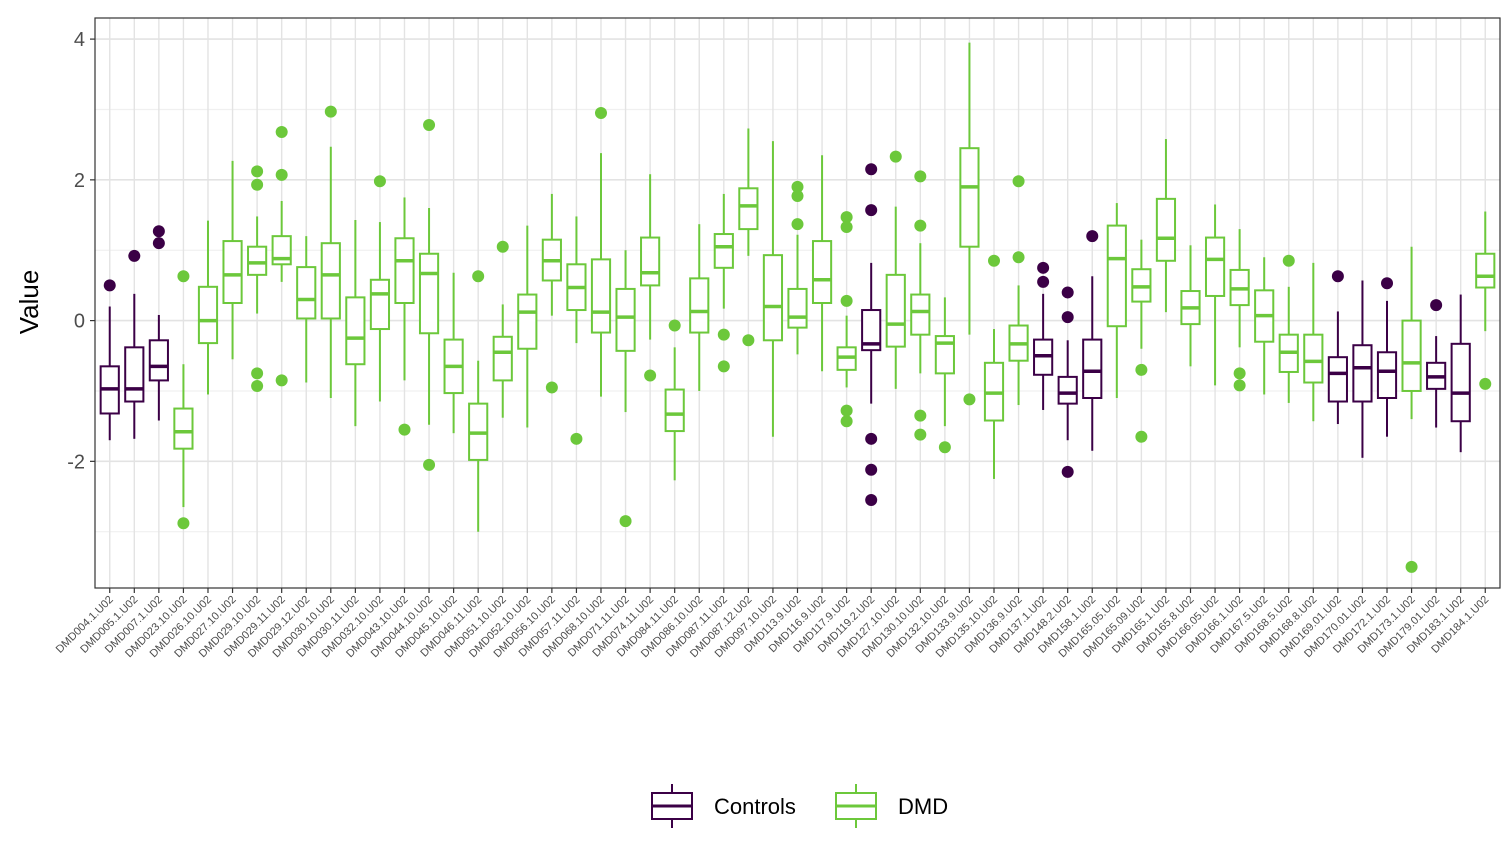 Image resolution: width=1512 pixels, height=864 pixels. I want to click on y-axis-title: Value, so click(29, 302).